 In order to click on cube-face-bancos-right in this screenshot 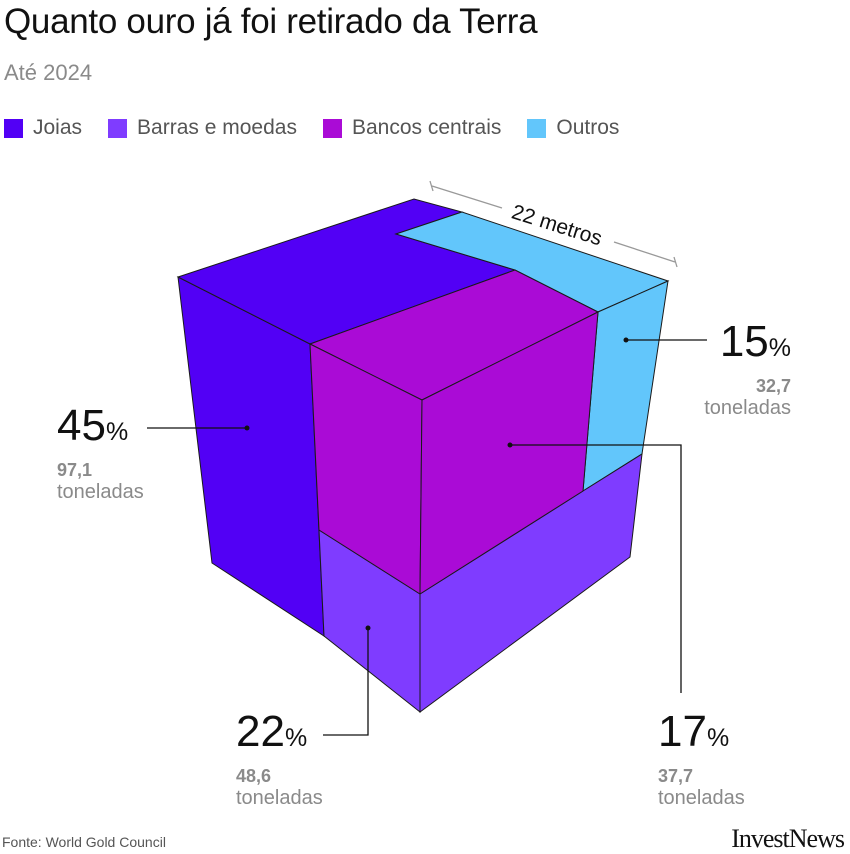, I will do `click(509, 453)`.